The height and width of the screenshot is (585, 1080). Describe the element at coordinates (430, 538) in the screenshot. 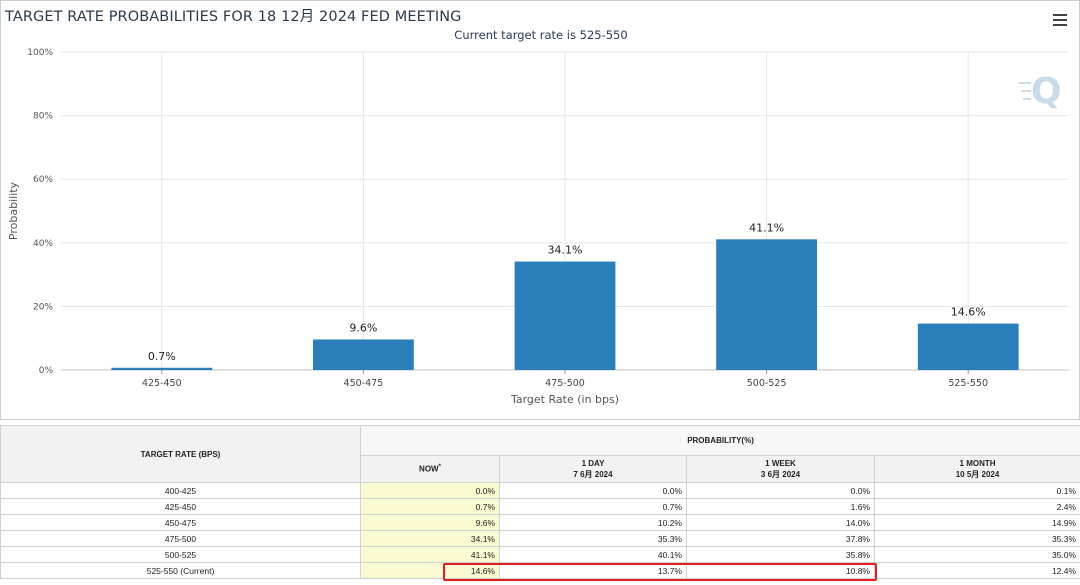

I see `now-cell: 34.1%` at that location.